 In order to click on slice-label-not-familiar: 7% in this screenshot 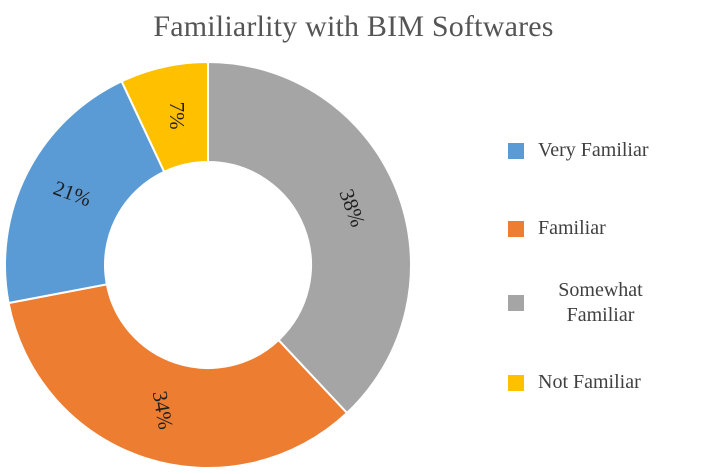, I will do `click(177, 116)`.